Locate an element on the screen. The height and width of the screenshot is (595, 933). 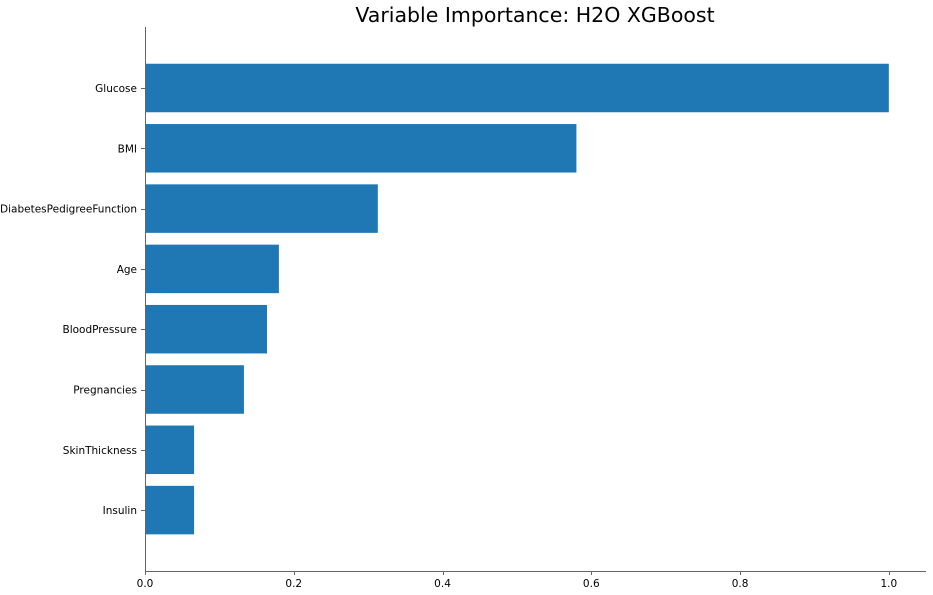
bar-age is located at coordinates (212, 269).